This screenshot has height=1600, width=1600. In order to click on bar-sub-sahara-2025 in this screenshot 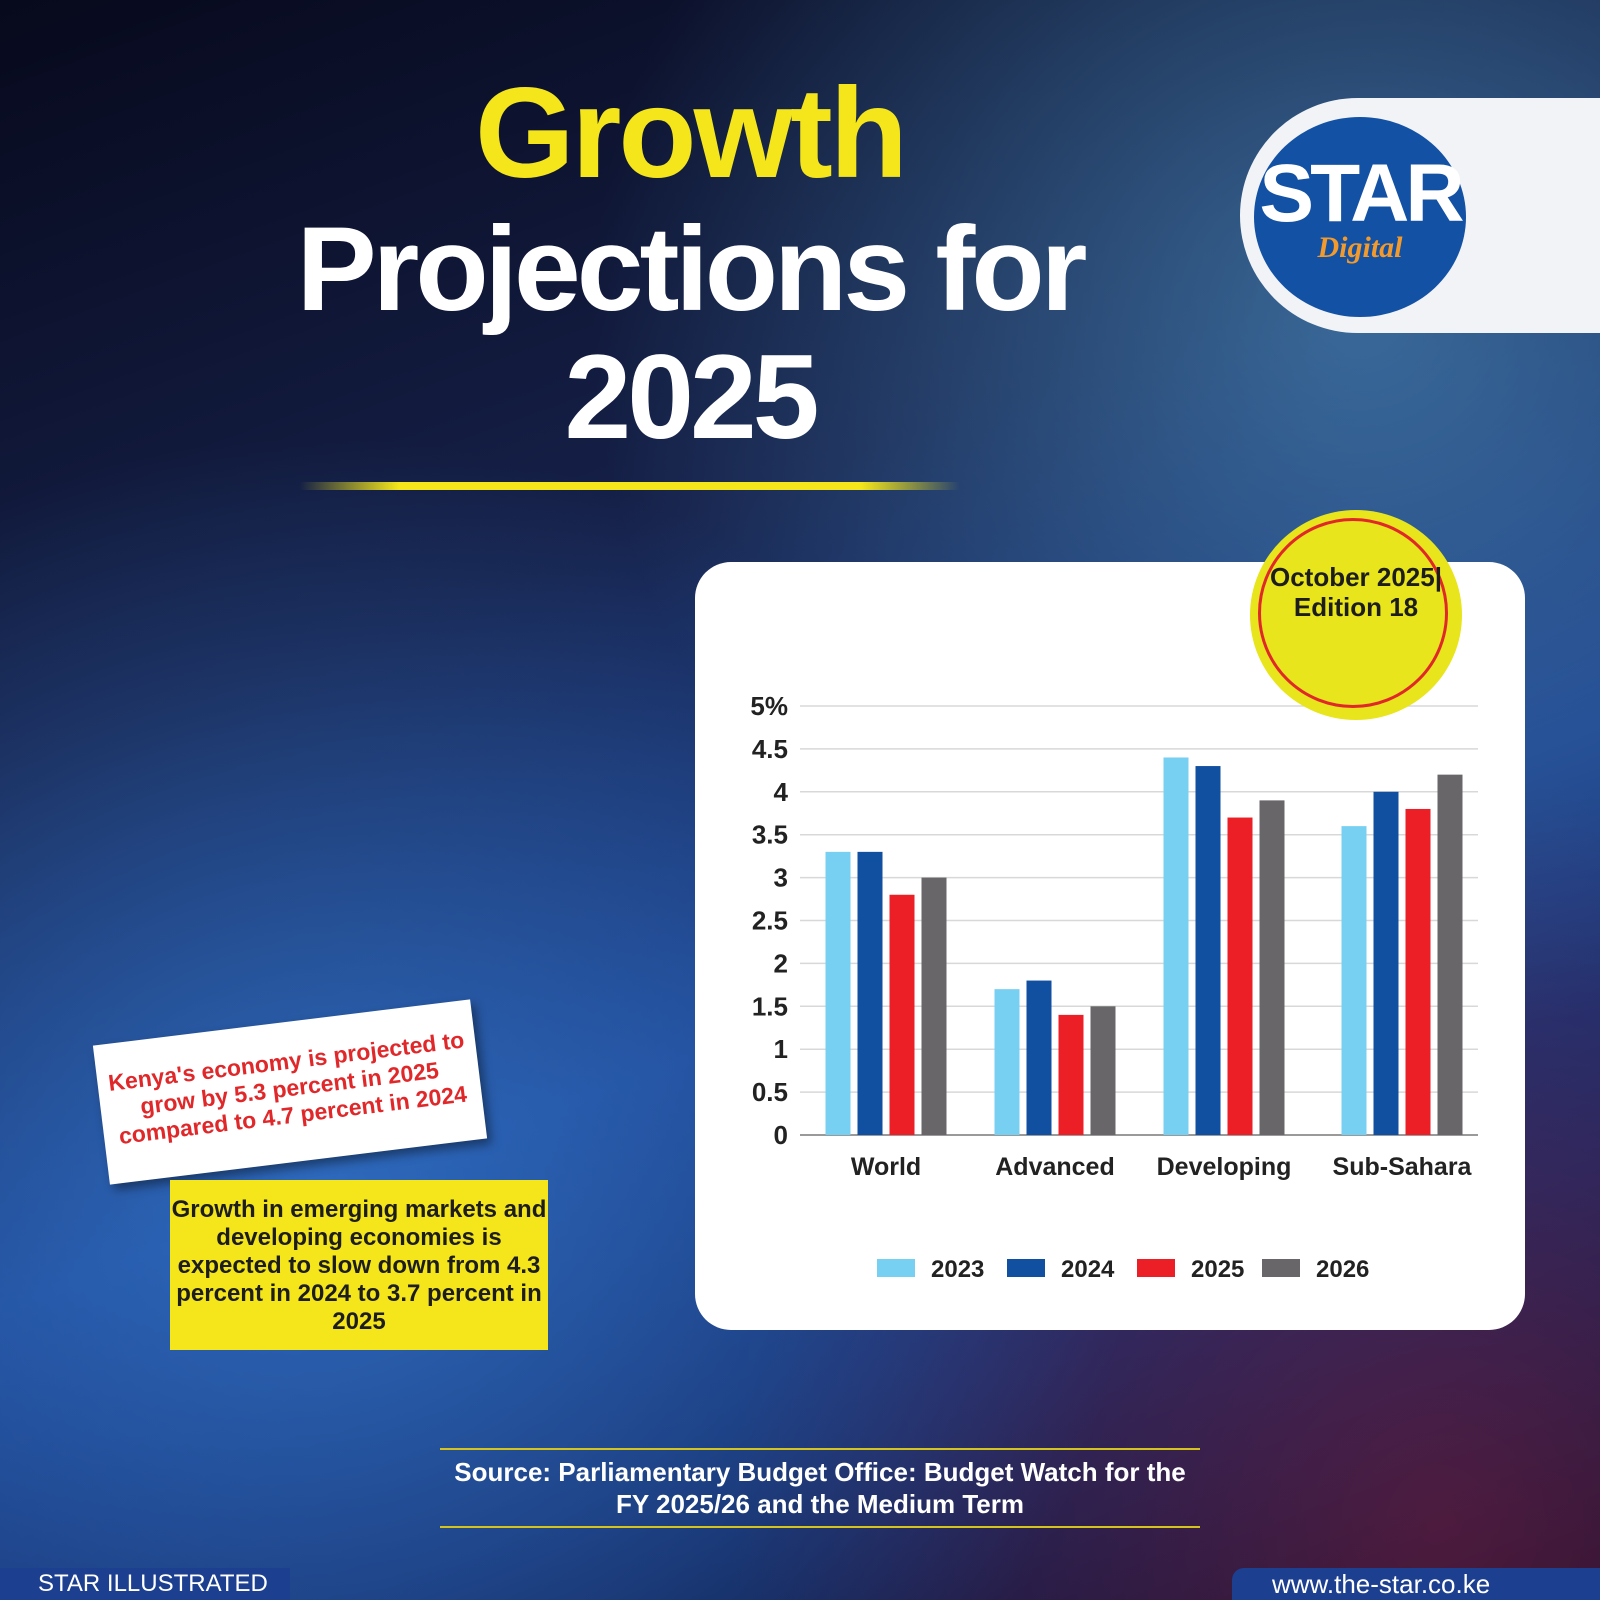, I will do `click(1418, 971)`.